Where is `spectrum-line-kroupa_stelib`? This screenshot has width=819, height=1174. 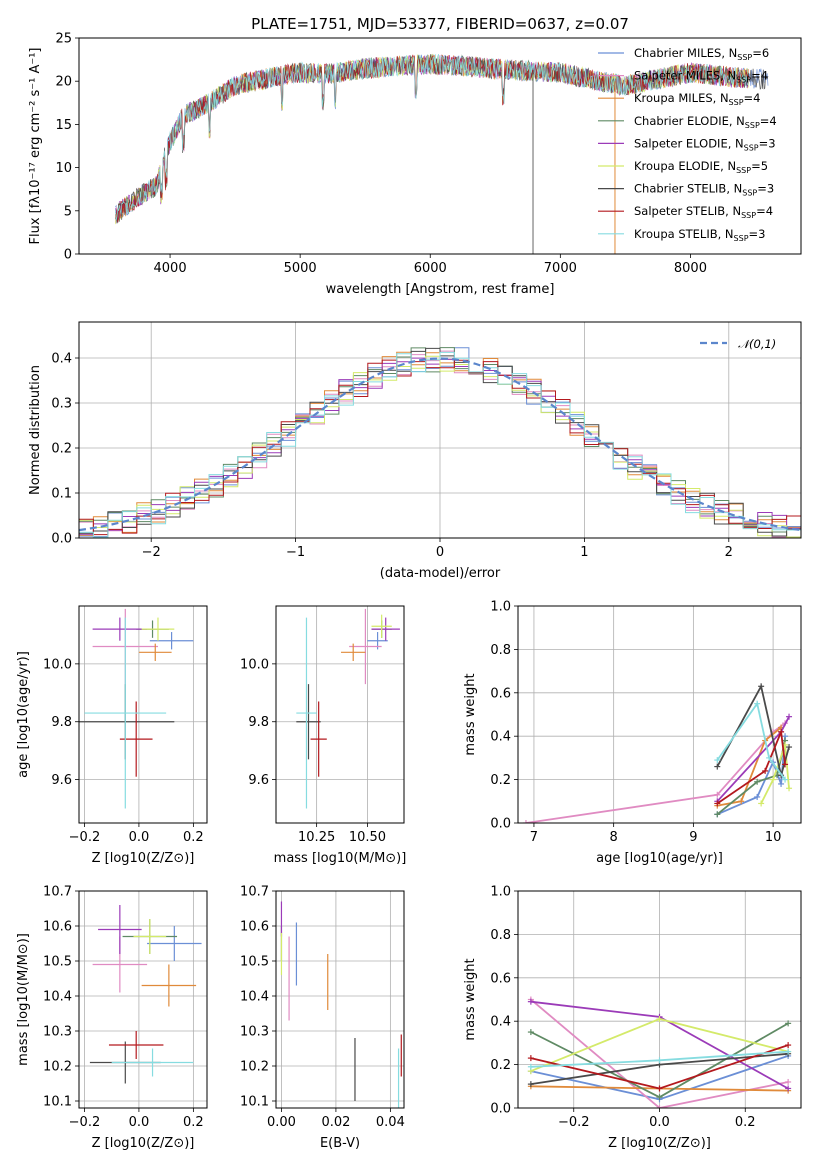 spectrum-line-kroupa_stelib is located at coordinates (432, 137).